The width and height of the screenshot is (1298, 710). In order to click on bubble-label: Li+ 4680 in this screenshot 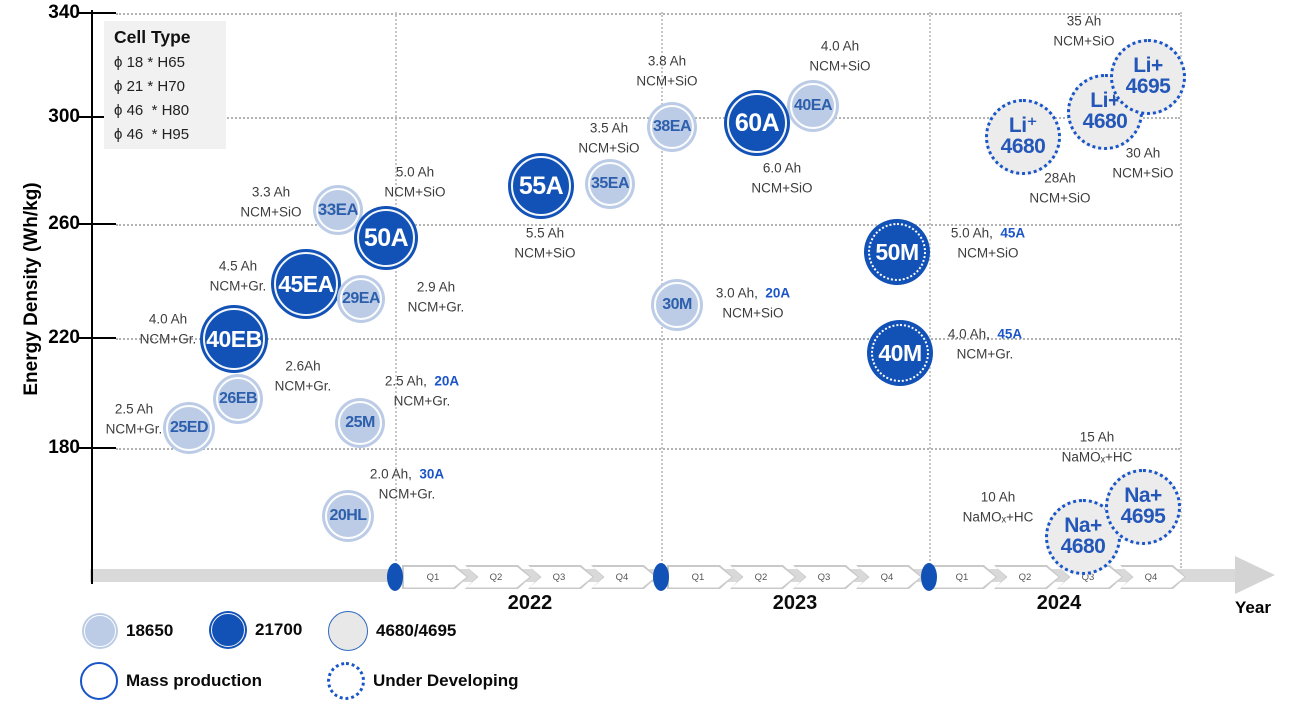, I will do `click(1105, 111)`.